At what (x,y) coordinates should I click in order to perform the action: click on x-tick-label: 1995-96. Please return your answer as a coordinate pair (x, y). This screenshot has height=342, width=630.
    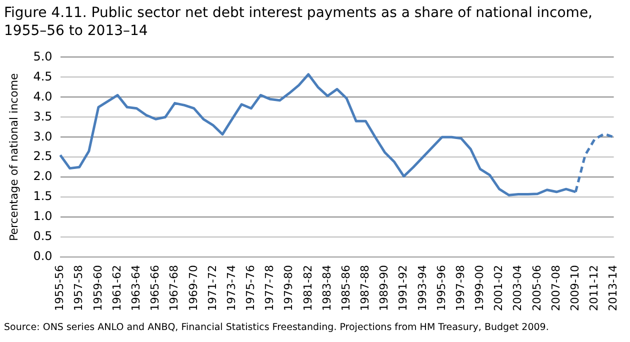
    Looking at the image, I should click on (441, 288).